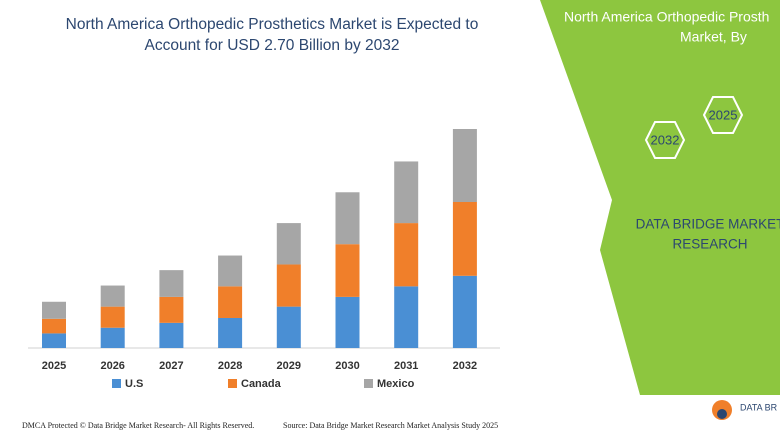  What do you see at coordinates (759, 407) in the screenshot?
I see `logo-text: DATA BR` at bounding box center [759, 407].